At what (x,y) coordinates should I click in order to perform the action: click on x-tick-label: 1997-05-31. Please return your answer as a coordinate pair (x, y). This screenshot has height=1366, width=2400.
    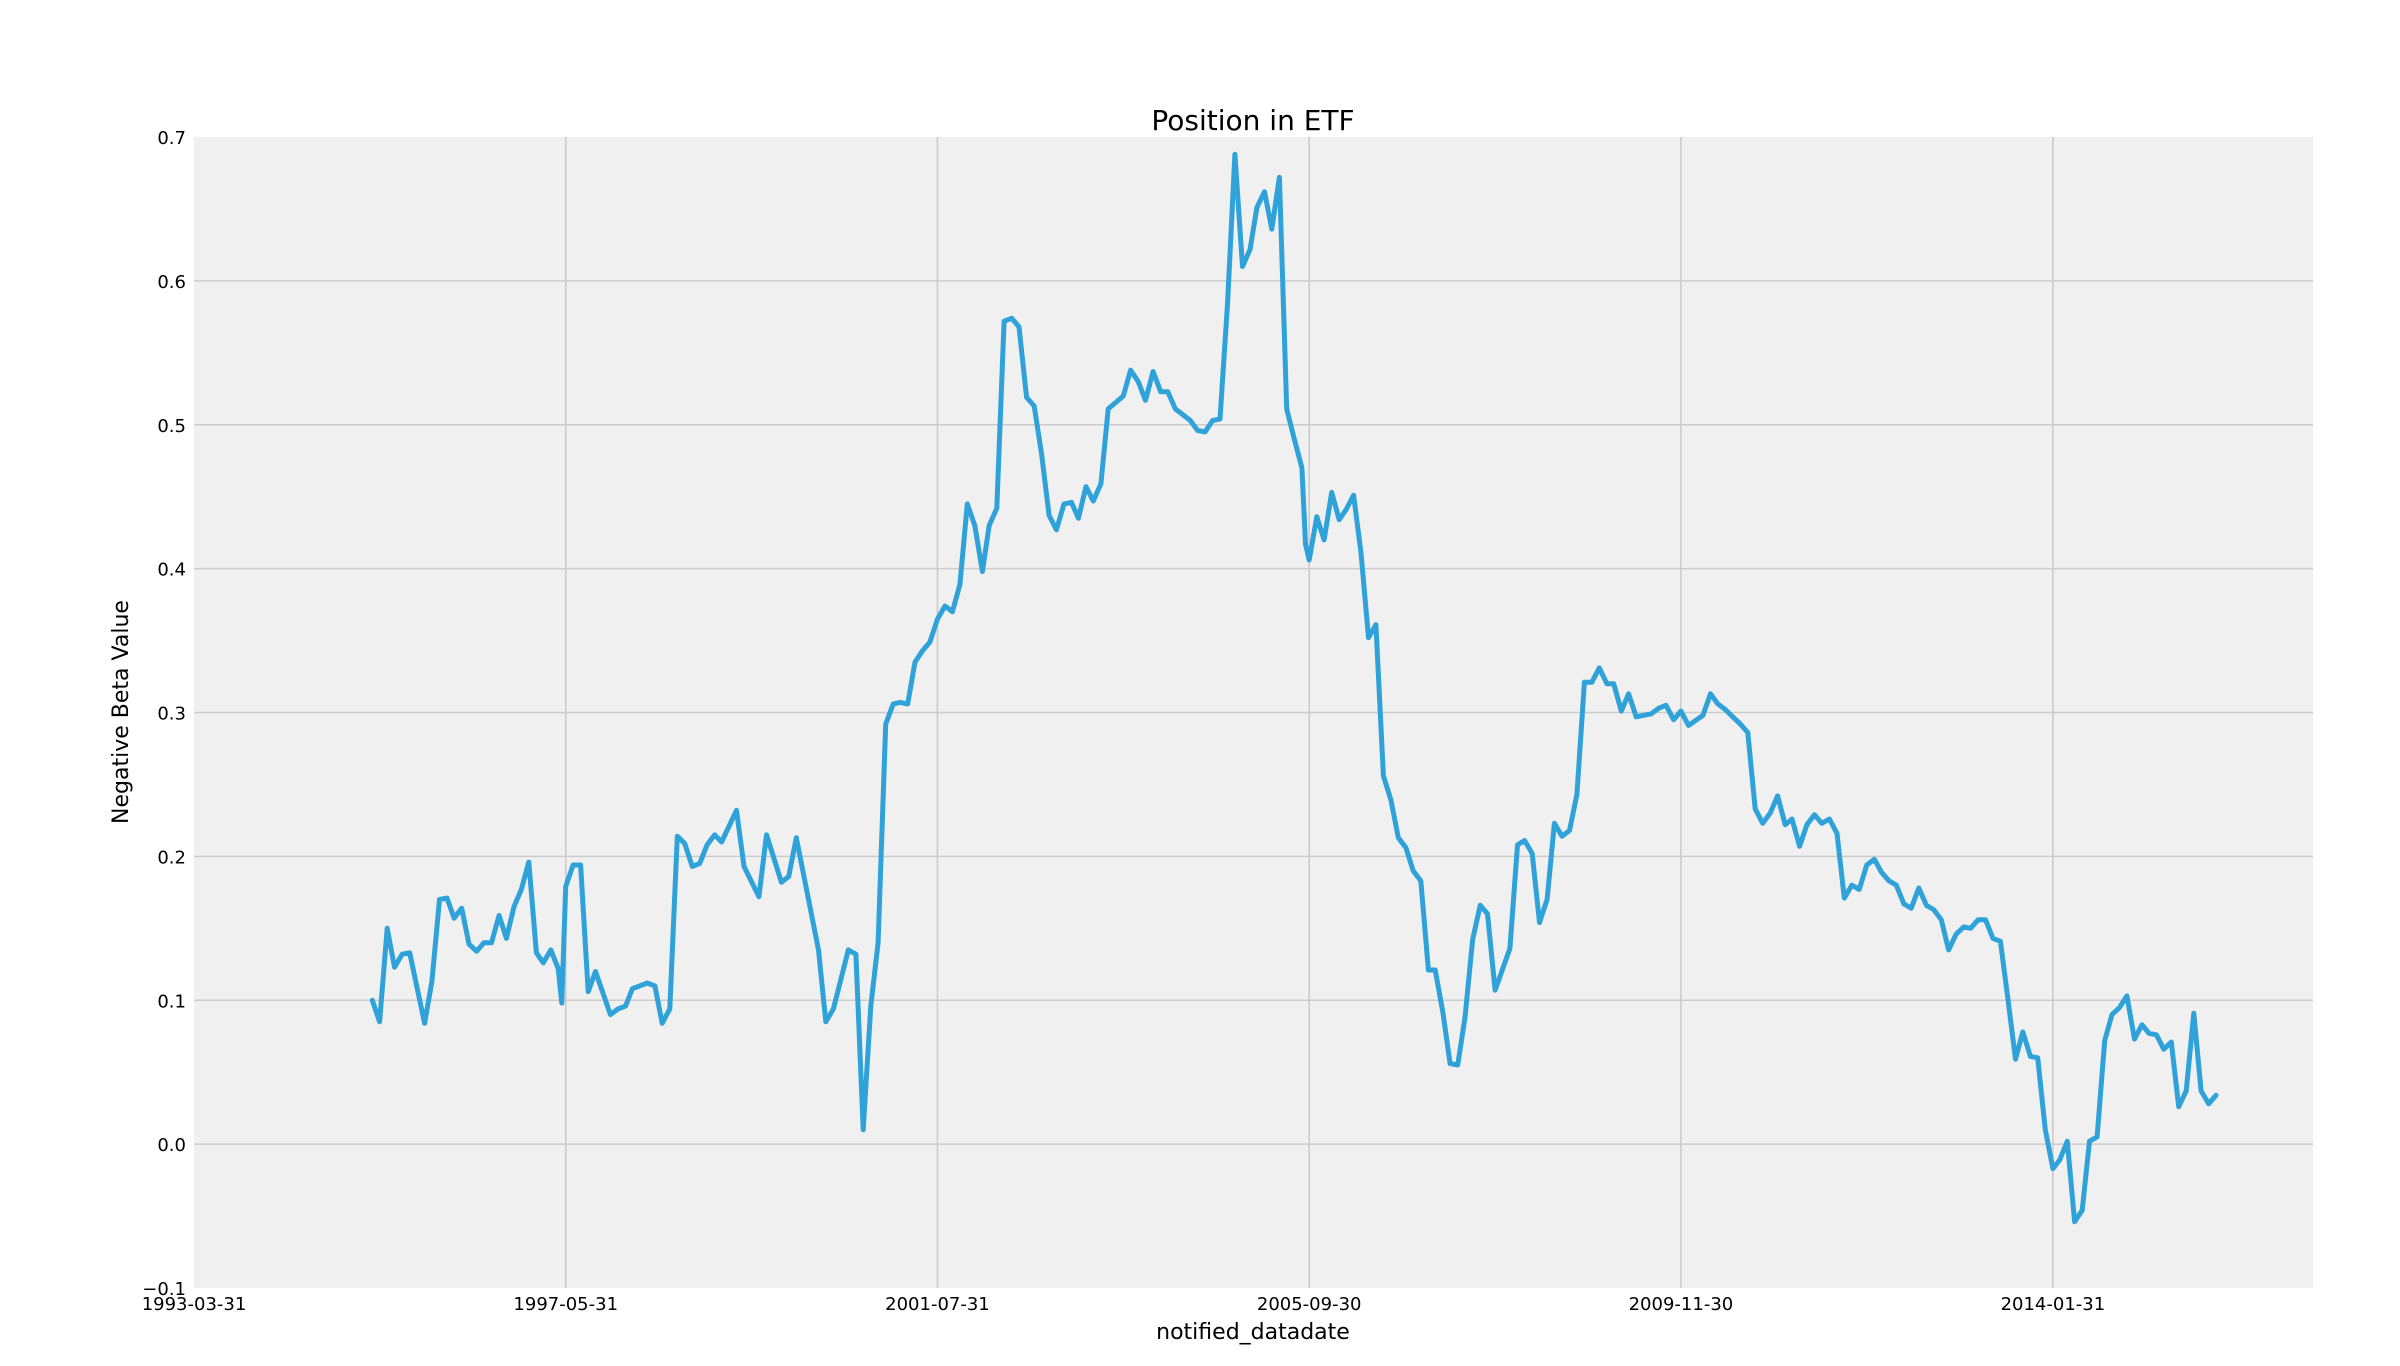
    Looking at the image, I should click on (565, 1304).